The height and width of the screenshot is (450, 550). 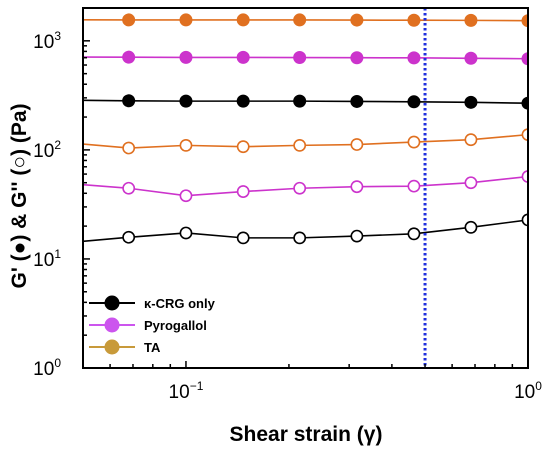 What do you see at coordinates (152, 347) in the screenshot?
I see `legend-label-2: TA` at bounding box center [152, 347].